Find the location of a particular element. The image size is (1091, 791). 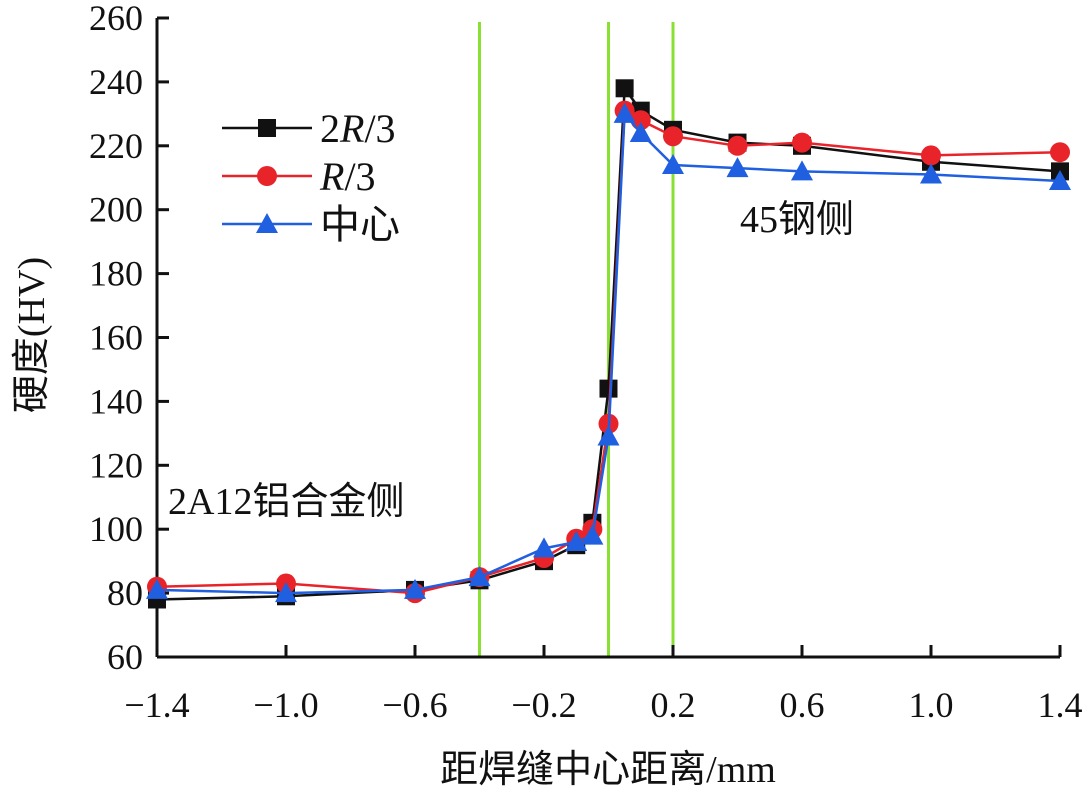

y-tick-label: 200 is located at coordinates (116, 210).